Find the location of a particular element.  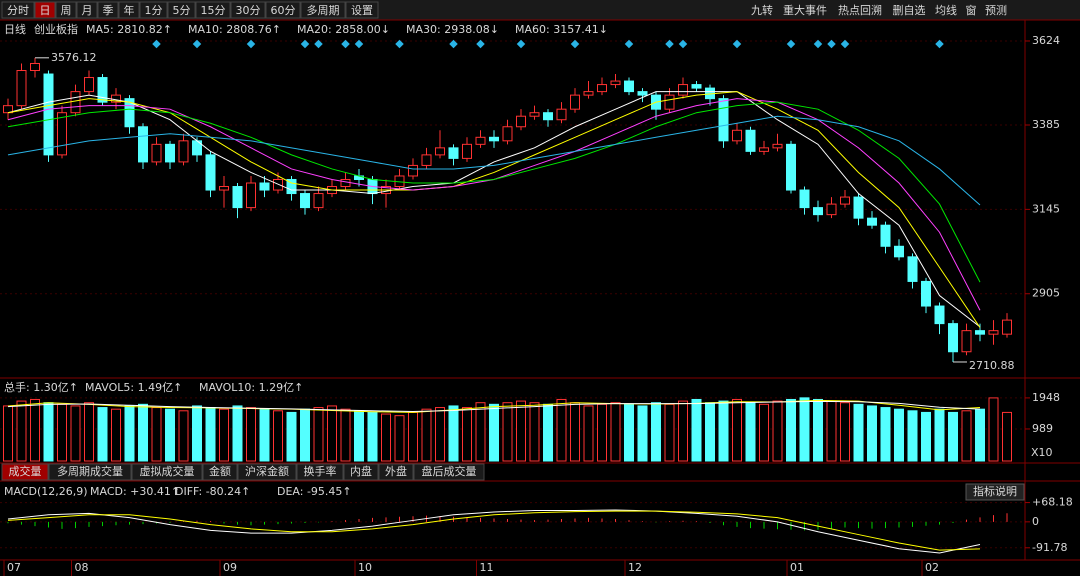

x-tick-label: 07 is located at coordinates (14, 567).